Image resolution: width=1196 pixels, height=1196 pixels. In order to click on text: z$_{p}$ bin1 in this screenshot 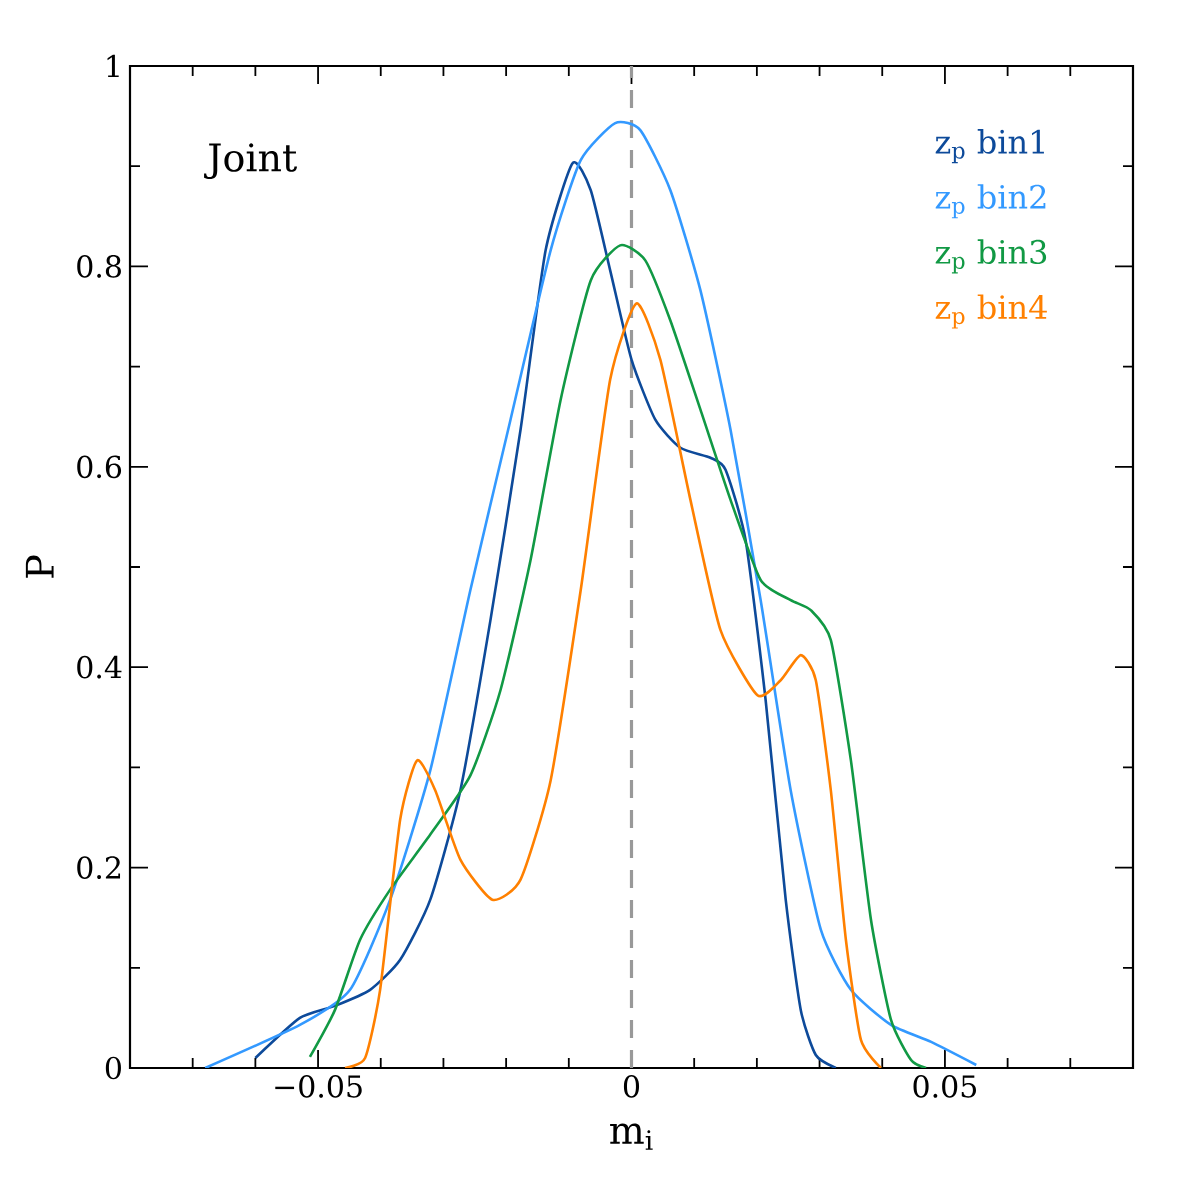, I will do `click(989, 146)`.